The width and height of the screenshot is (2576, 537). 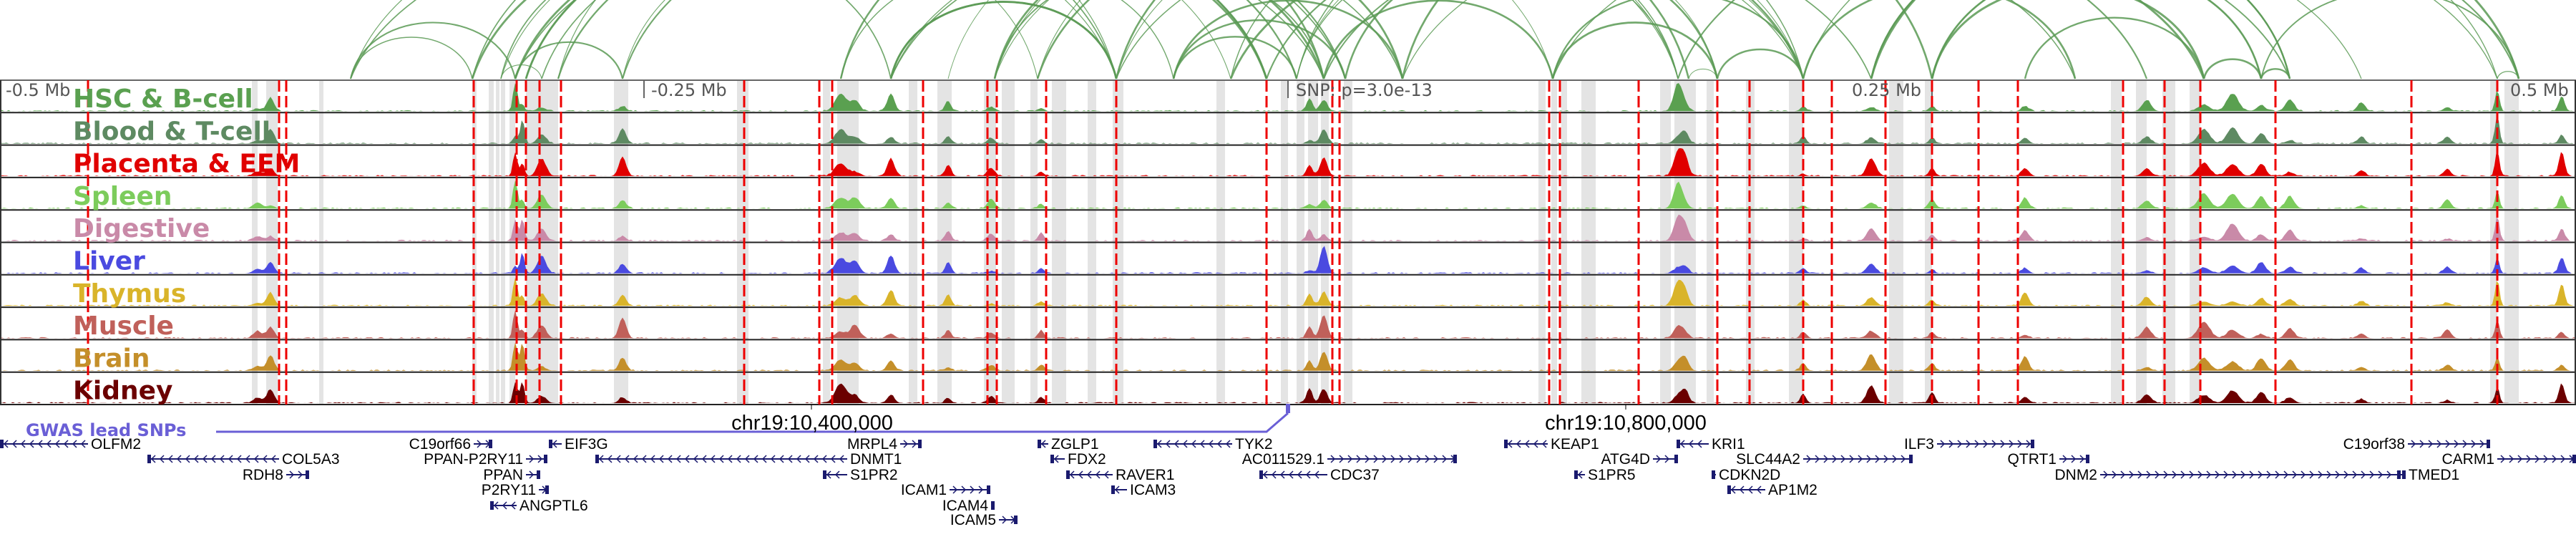 I want to click on gene-label: ANGPTL6, so click(x=553, y=506).